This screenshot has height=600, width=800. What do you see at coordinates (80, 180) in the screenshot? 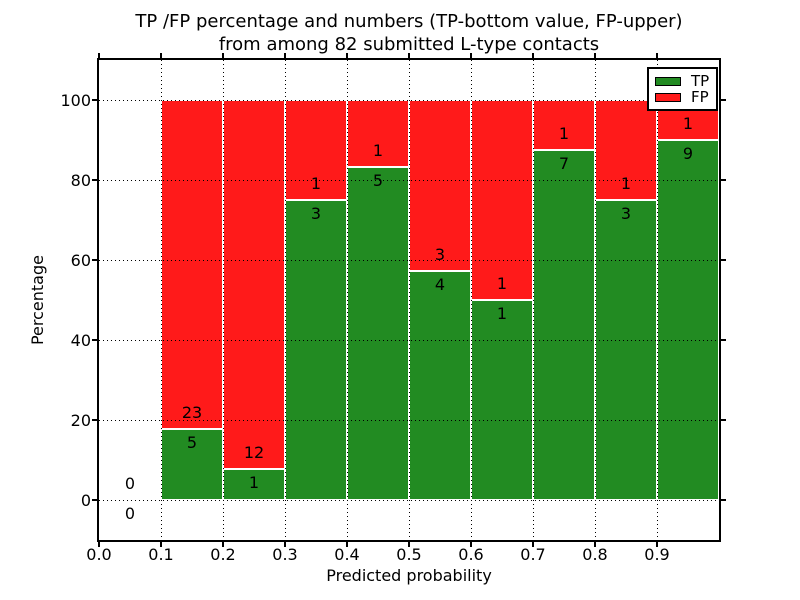
I see `y-tick-label: 80` at bounding box center [80, 180].